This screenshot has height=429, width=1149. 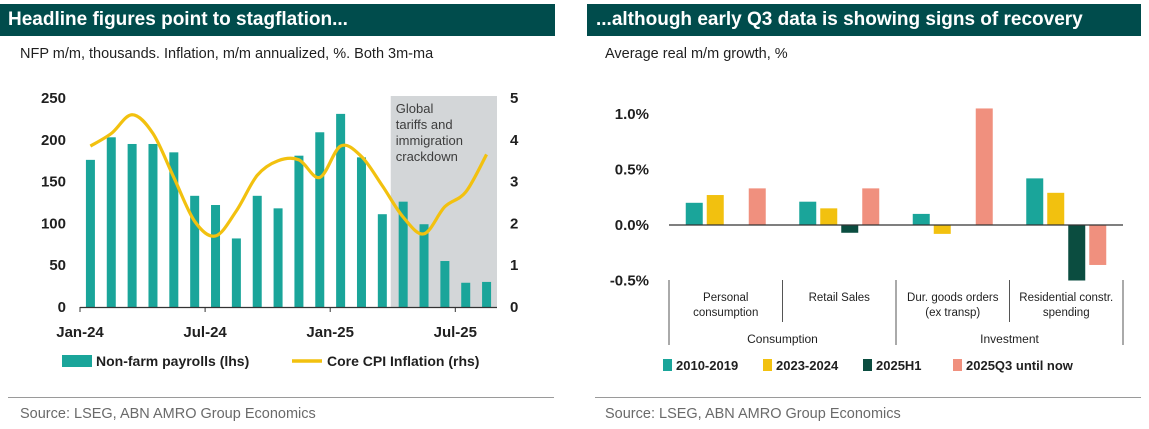 I want to click on x-tick-label: Jul-25, so click(x=455, y=332).